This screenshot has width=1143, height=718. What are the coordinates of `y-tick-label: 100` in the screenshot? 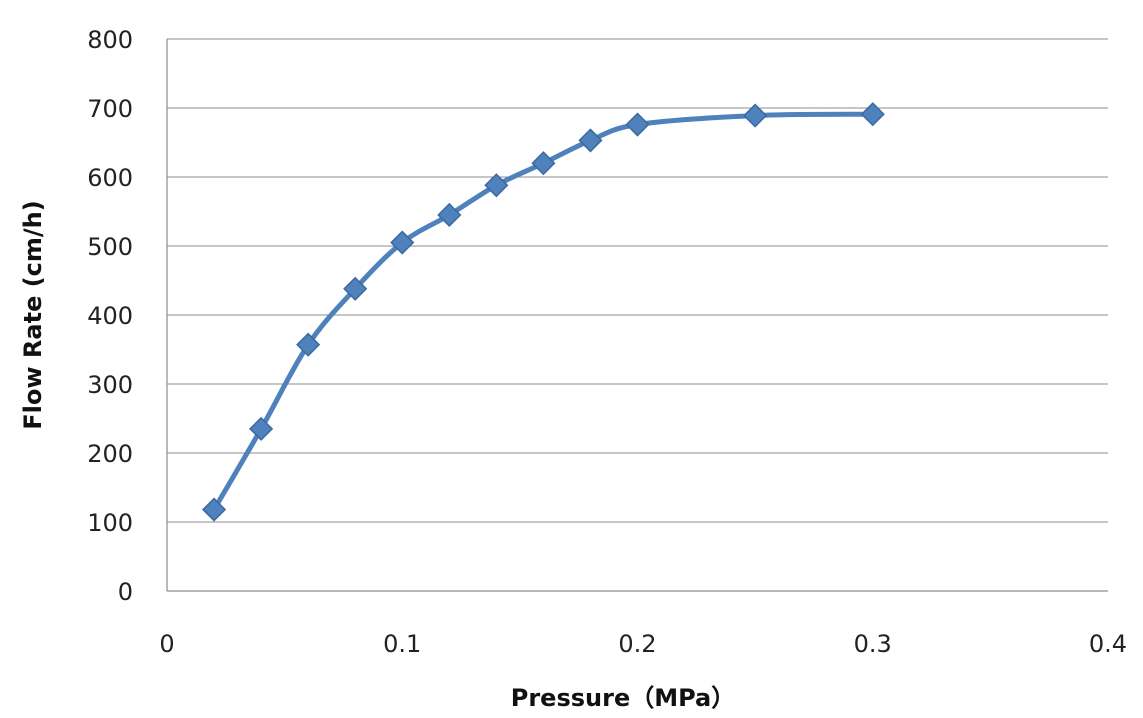 It's located at (110, 523).